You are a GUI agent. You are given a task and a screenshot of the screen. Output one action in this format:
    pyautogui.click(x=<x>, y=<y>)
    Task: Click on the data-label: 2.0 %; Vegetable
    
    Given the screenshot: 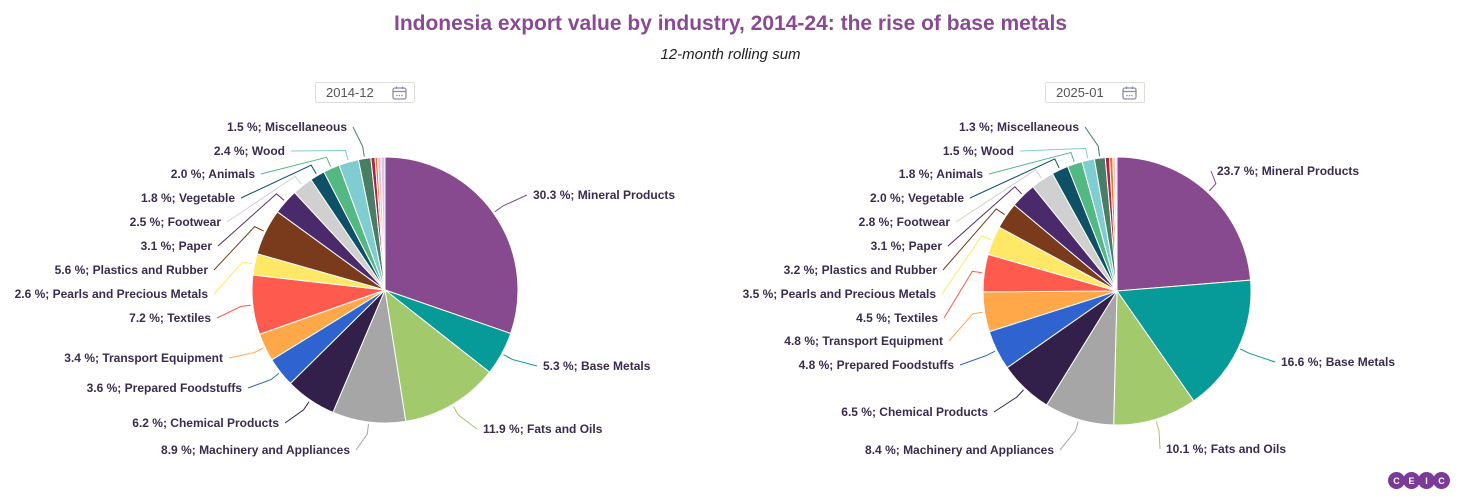 What is the action you would take?
    pyautogui.click(x=916, y=198)
    